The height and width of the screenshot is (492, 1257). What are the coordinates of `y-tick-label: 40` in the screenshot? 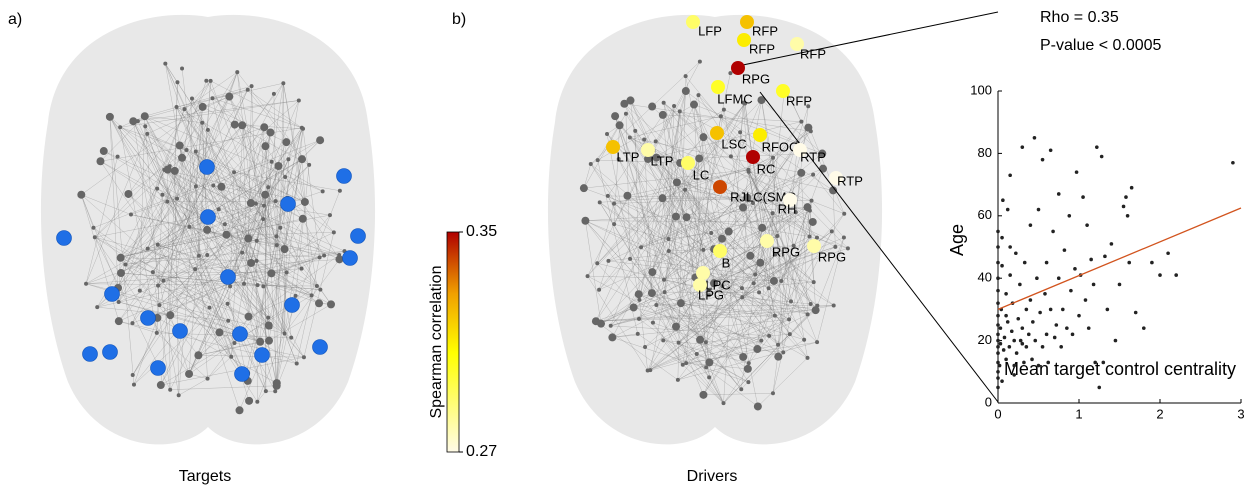 It's located at (985, 277).